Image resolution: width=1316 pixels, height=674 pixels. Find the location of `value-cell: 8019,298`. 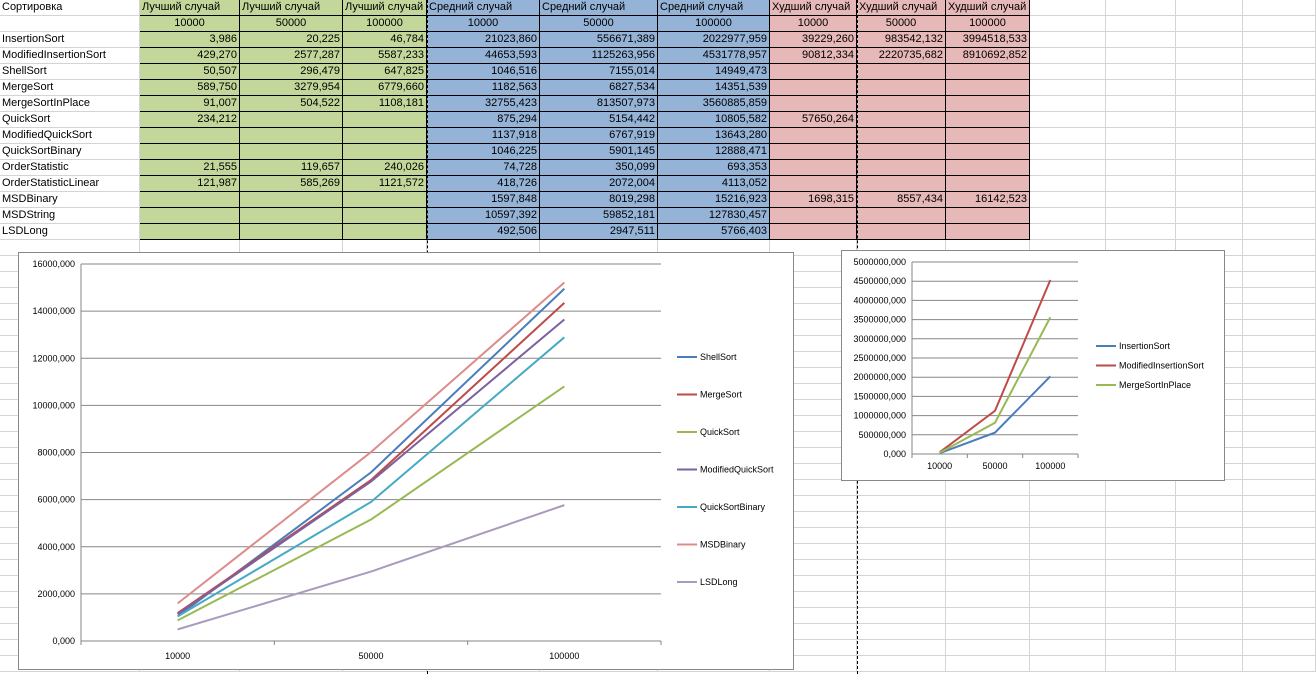

value-cell: 8019,298 is located at coordinates (599, 200).